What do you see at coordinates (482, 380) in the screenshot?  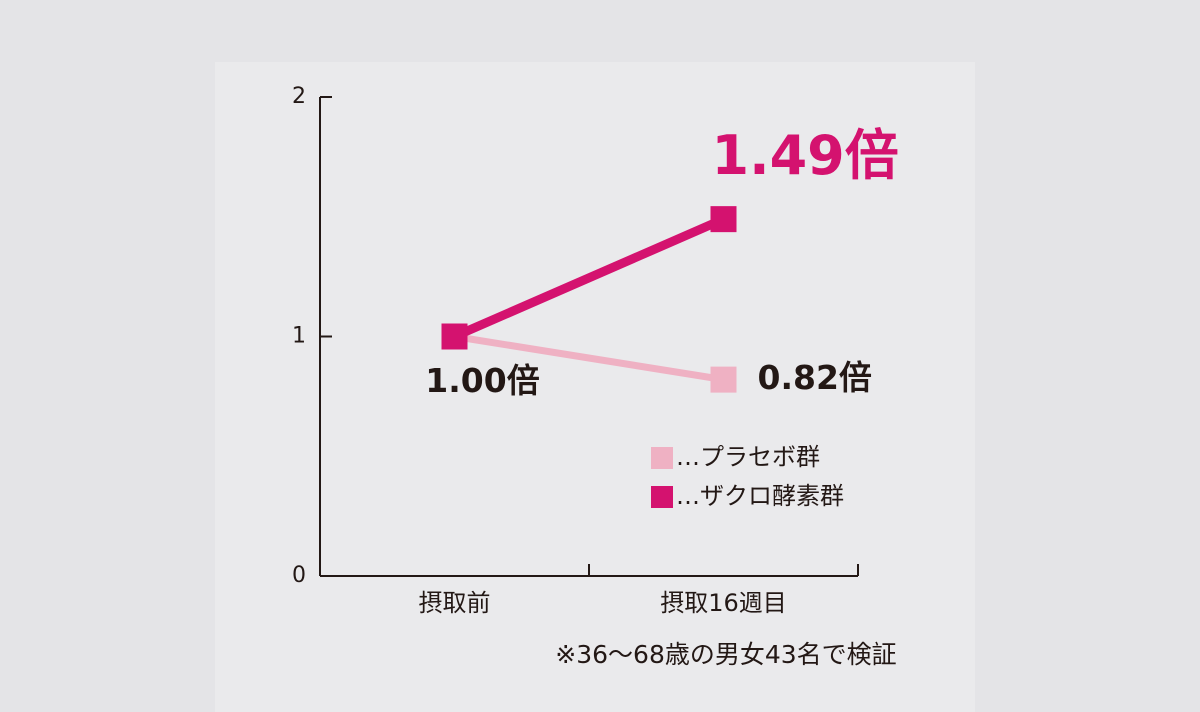 I see `data-label: 1.00倍` at bounding box center [482, 380].